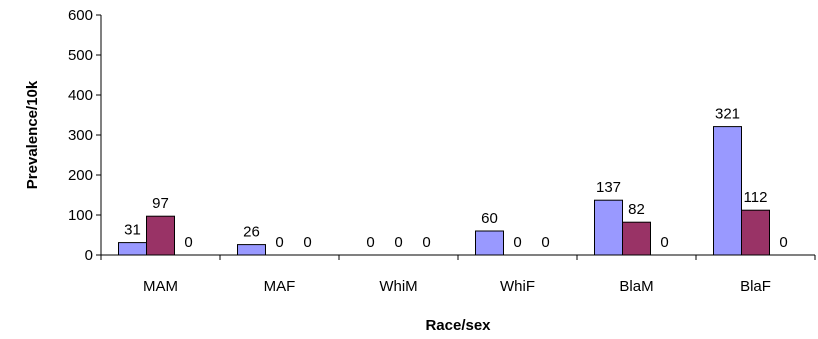  I want to click on x-axis-title: Race/sex, so click(458, 325).